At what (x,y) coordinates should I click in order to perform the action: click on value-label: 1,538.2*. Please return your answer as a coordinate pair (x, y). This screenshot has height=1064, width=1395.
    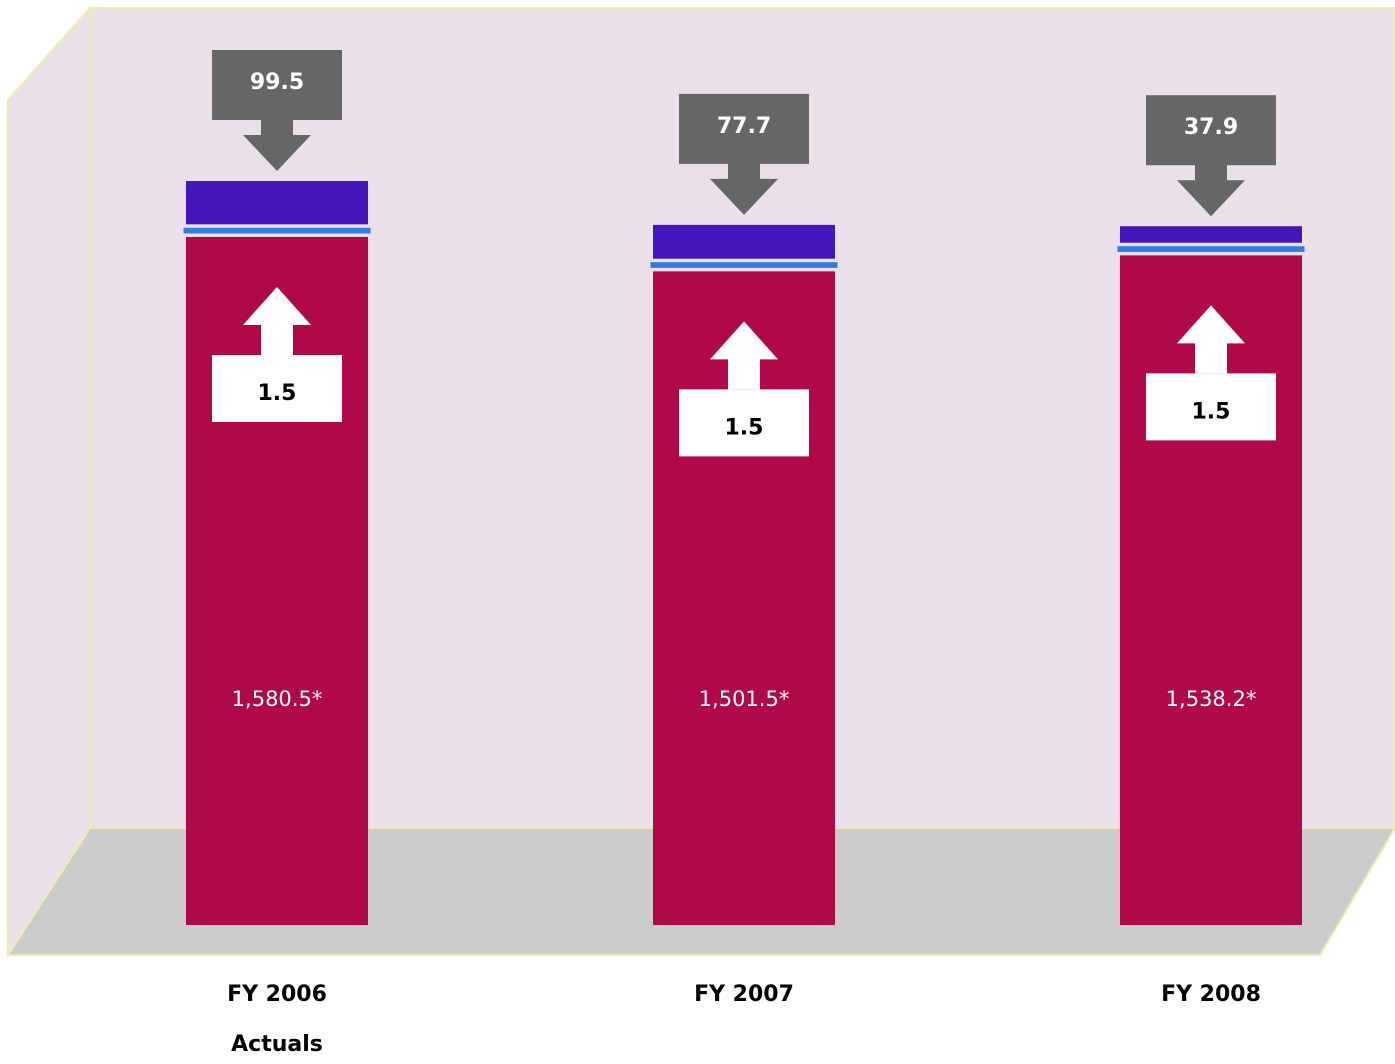
    Looking at the image, I should click on (1211, 699).